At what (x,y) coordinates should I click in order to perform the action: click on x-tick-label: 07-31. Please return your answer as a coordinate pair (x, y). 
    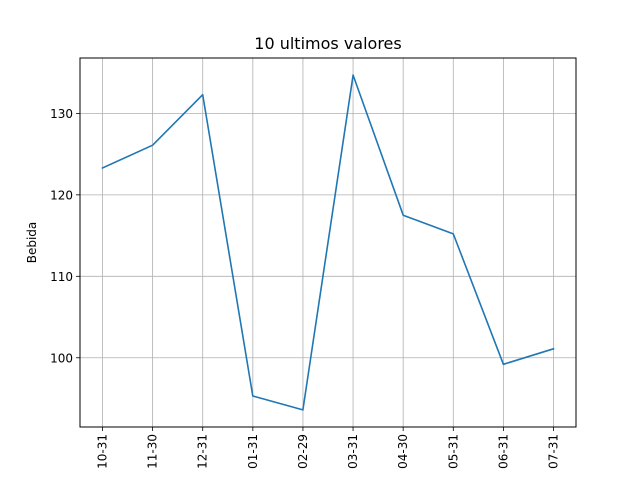
    Looking at the image, I should click on (554, 451).